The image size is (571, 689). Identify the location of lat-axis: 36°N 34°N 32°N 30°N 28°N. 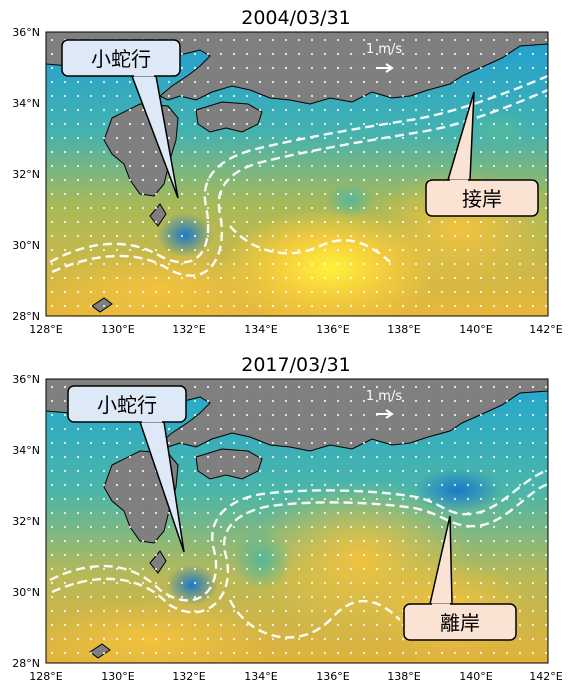
(26, 521).